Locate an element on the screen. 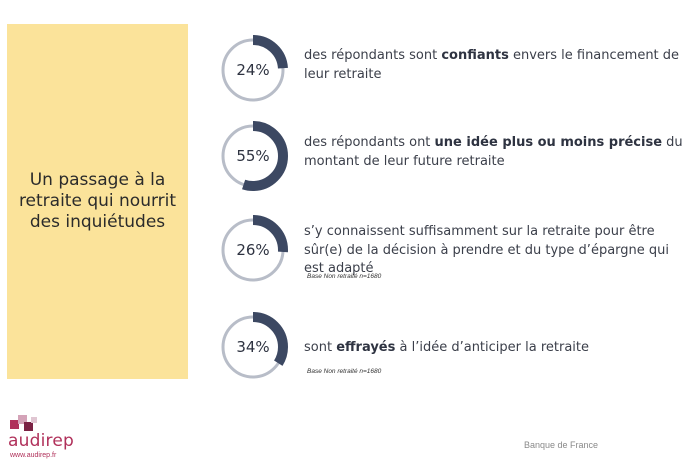 The image size is (700, 464). percent-value: 24% is located at coordinates (253, 70).